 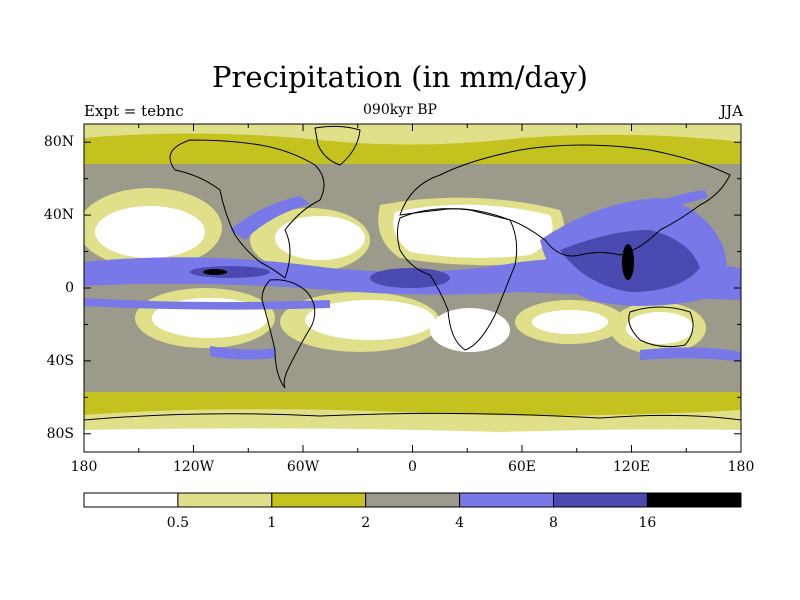 What do you see at coordinates (365, 523) in the screenshot?
I see `colorbar-label: 2` at bounding box center [365, 523].